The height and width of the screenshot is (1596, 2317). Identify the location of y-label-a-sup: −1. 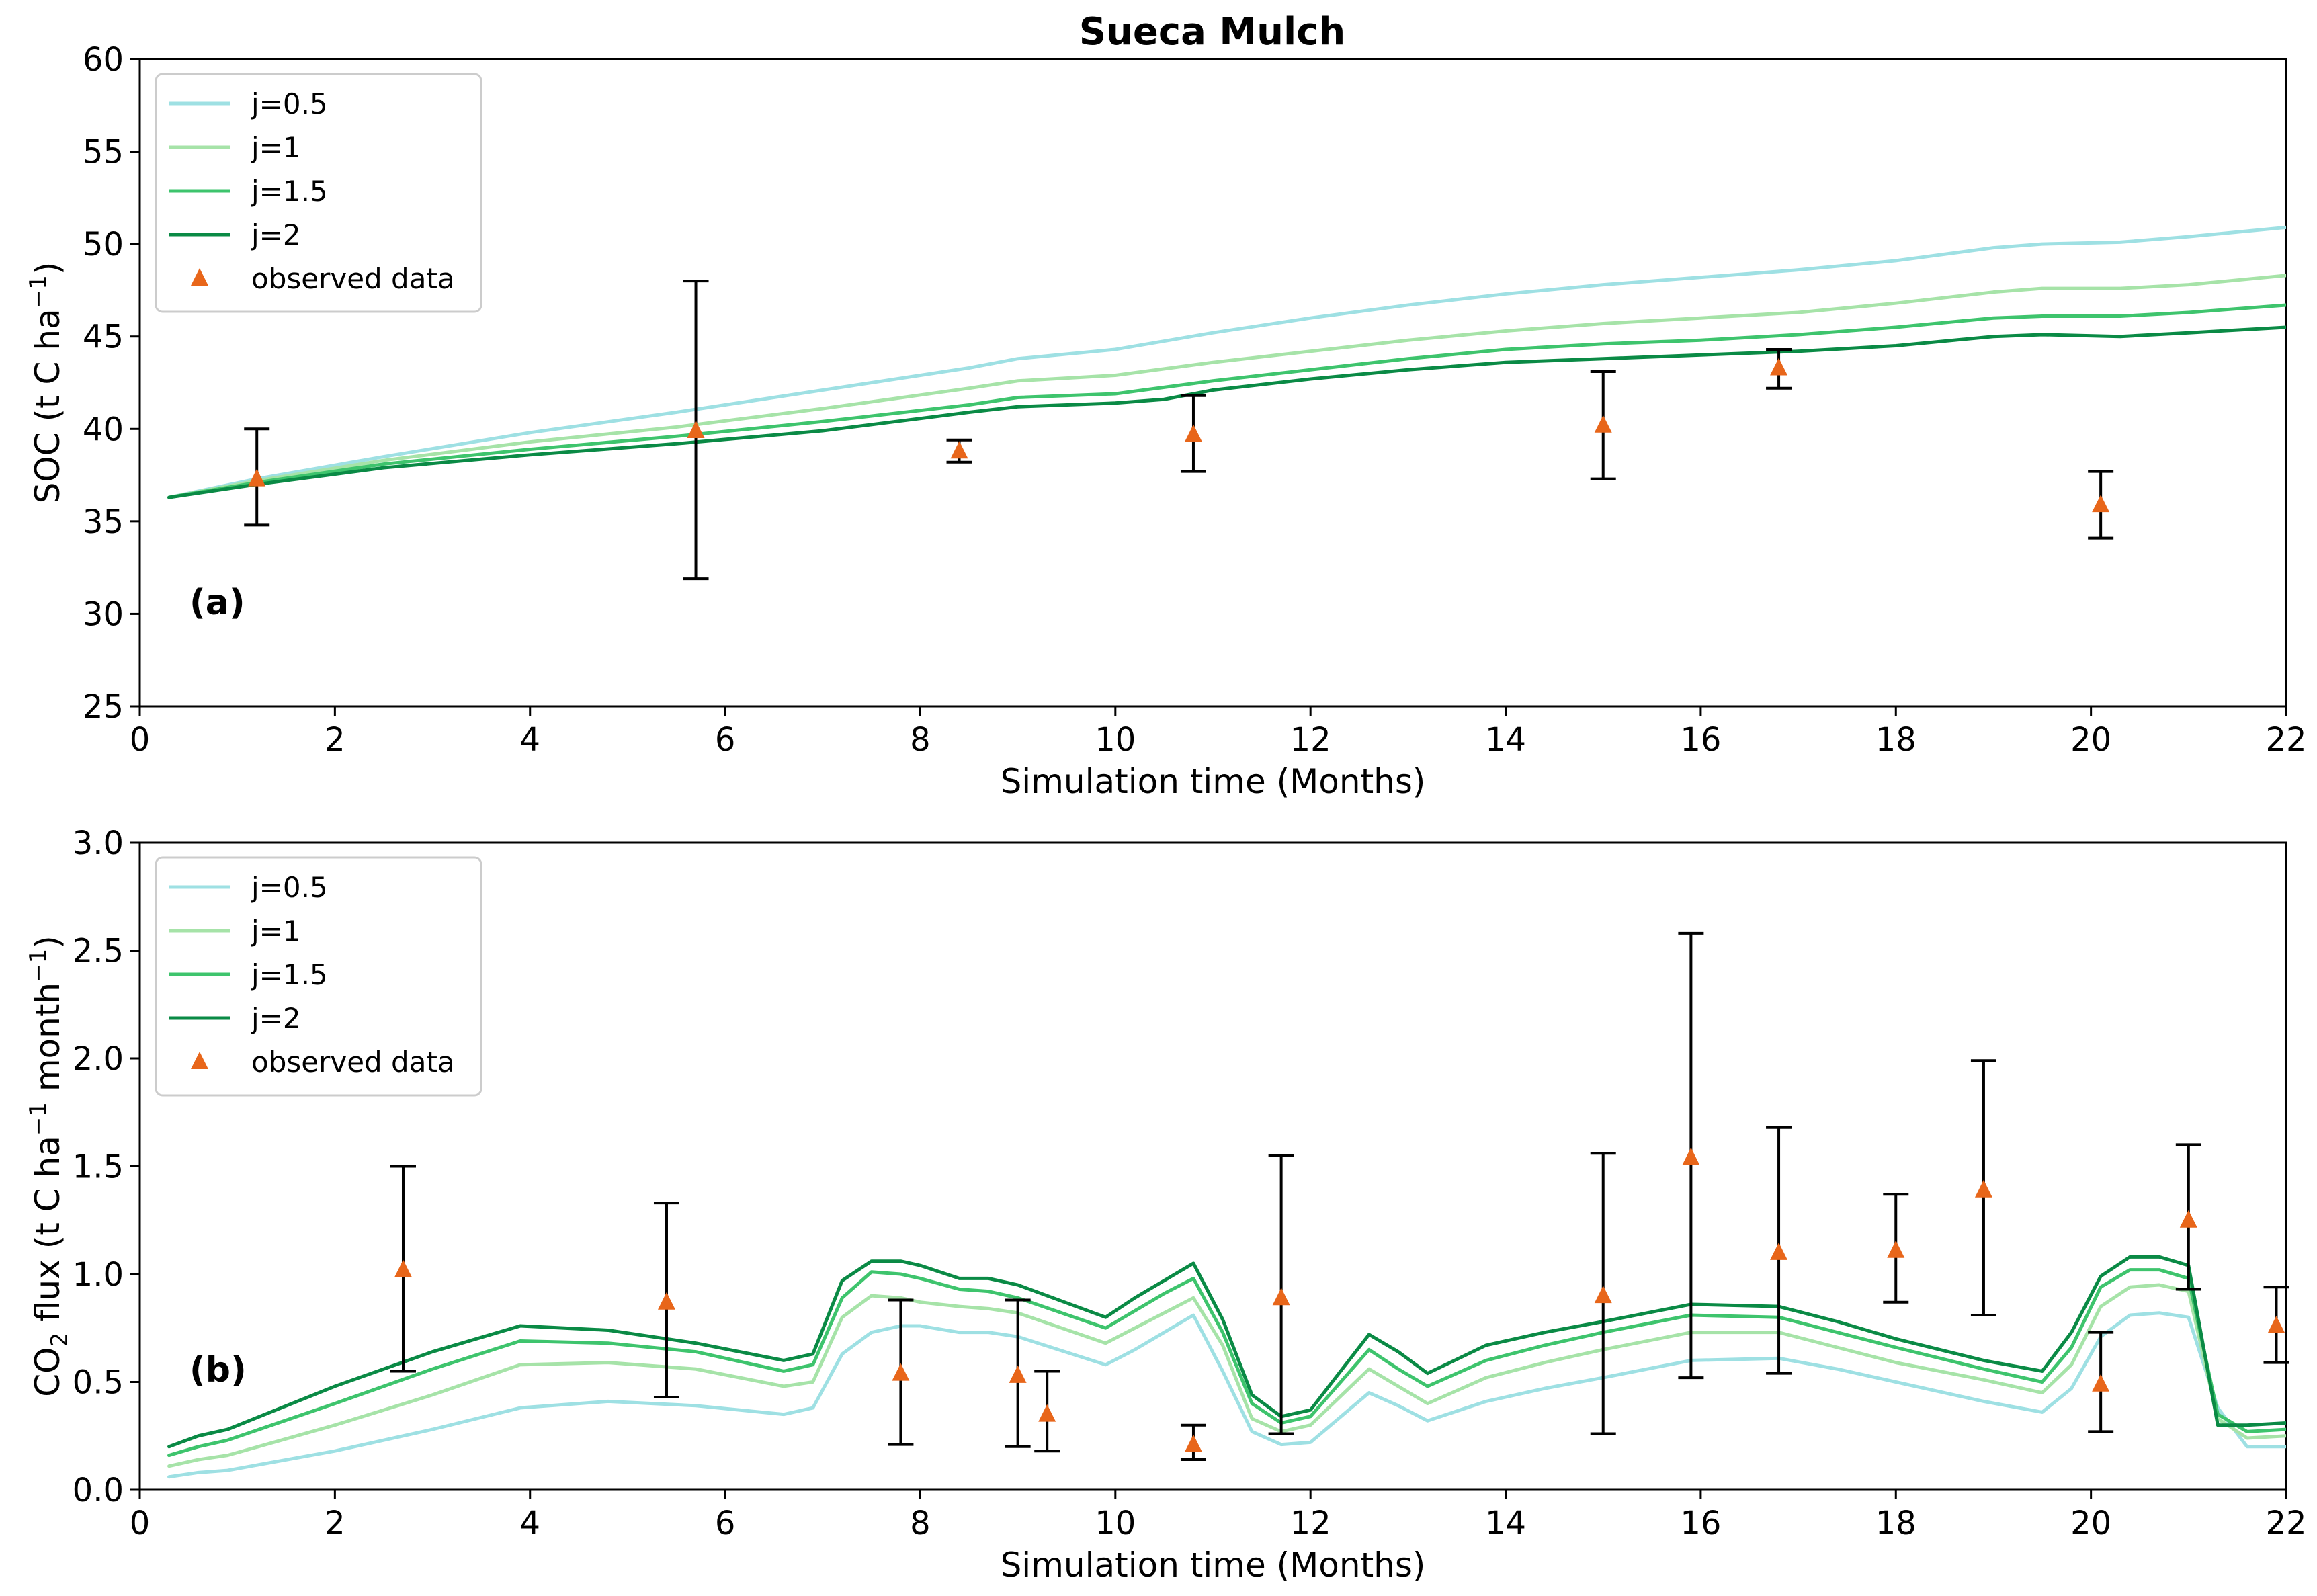
(38, 292).